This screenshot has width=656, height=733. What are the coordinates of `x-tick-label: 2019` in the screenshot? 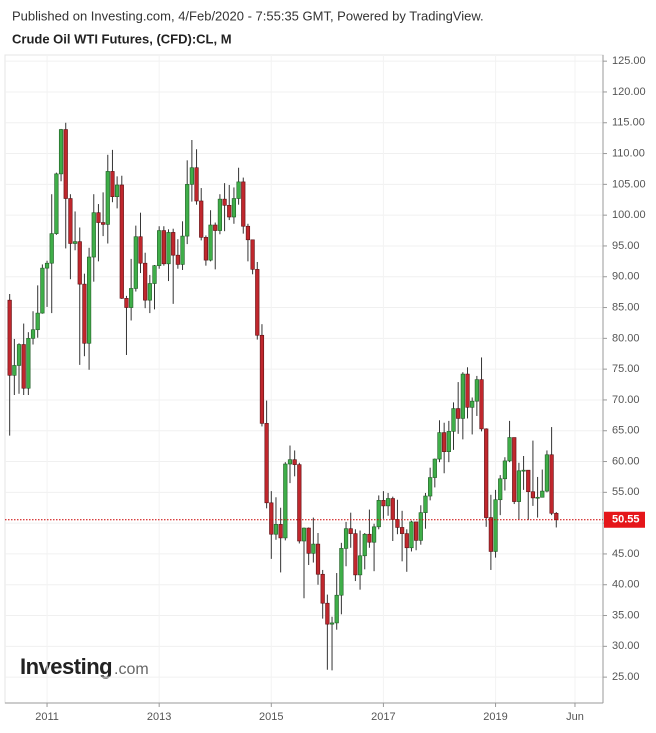 It's located at (495, 717).